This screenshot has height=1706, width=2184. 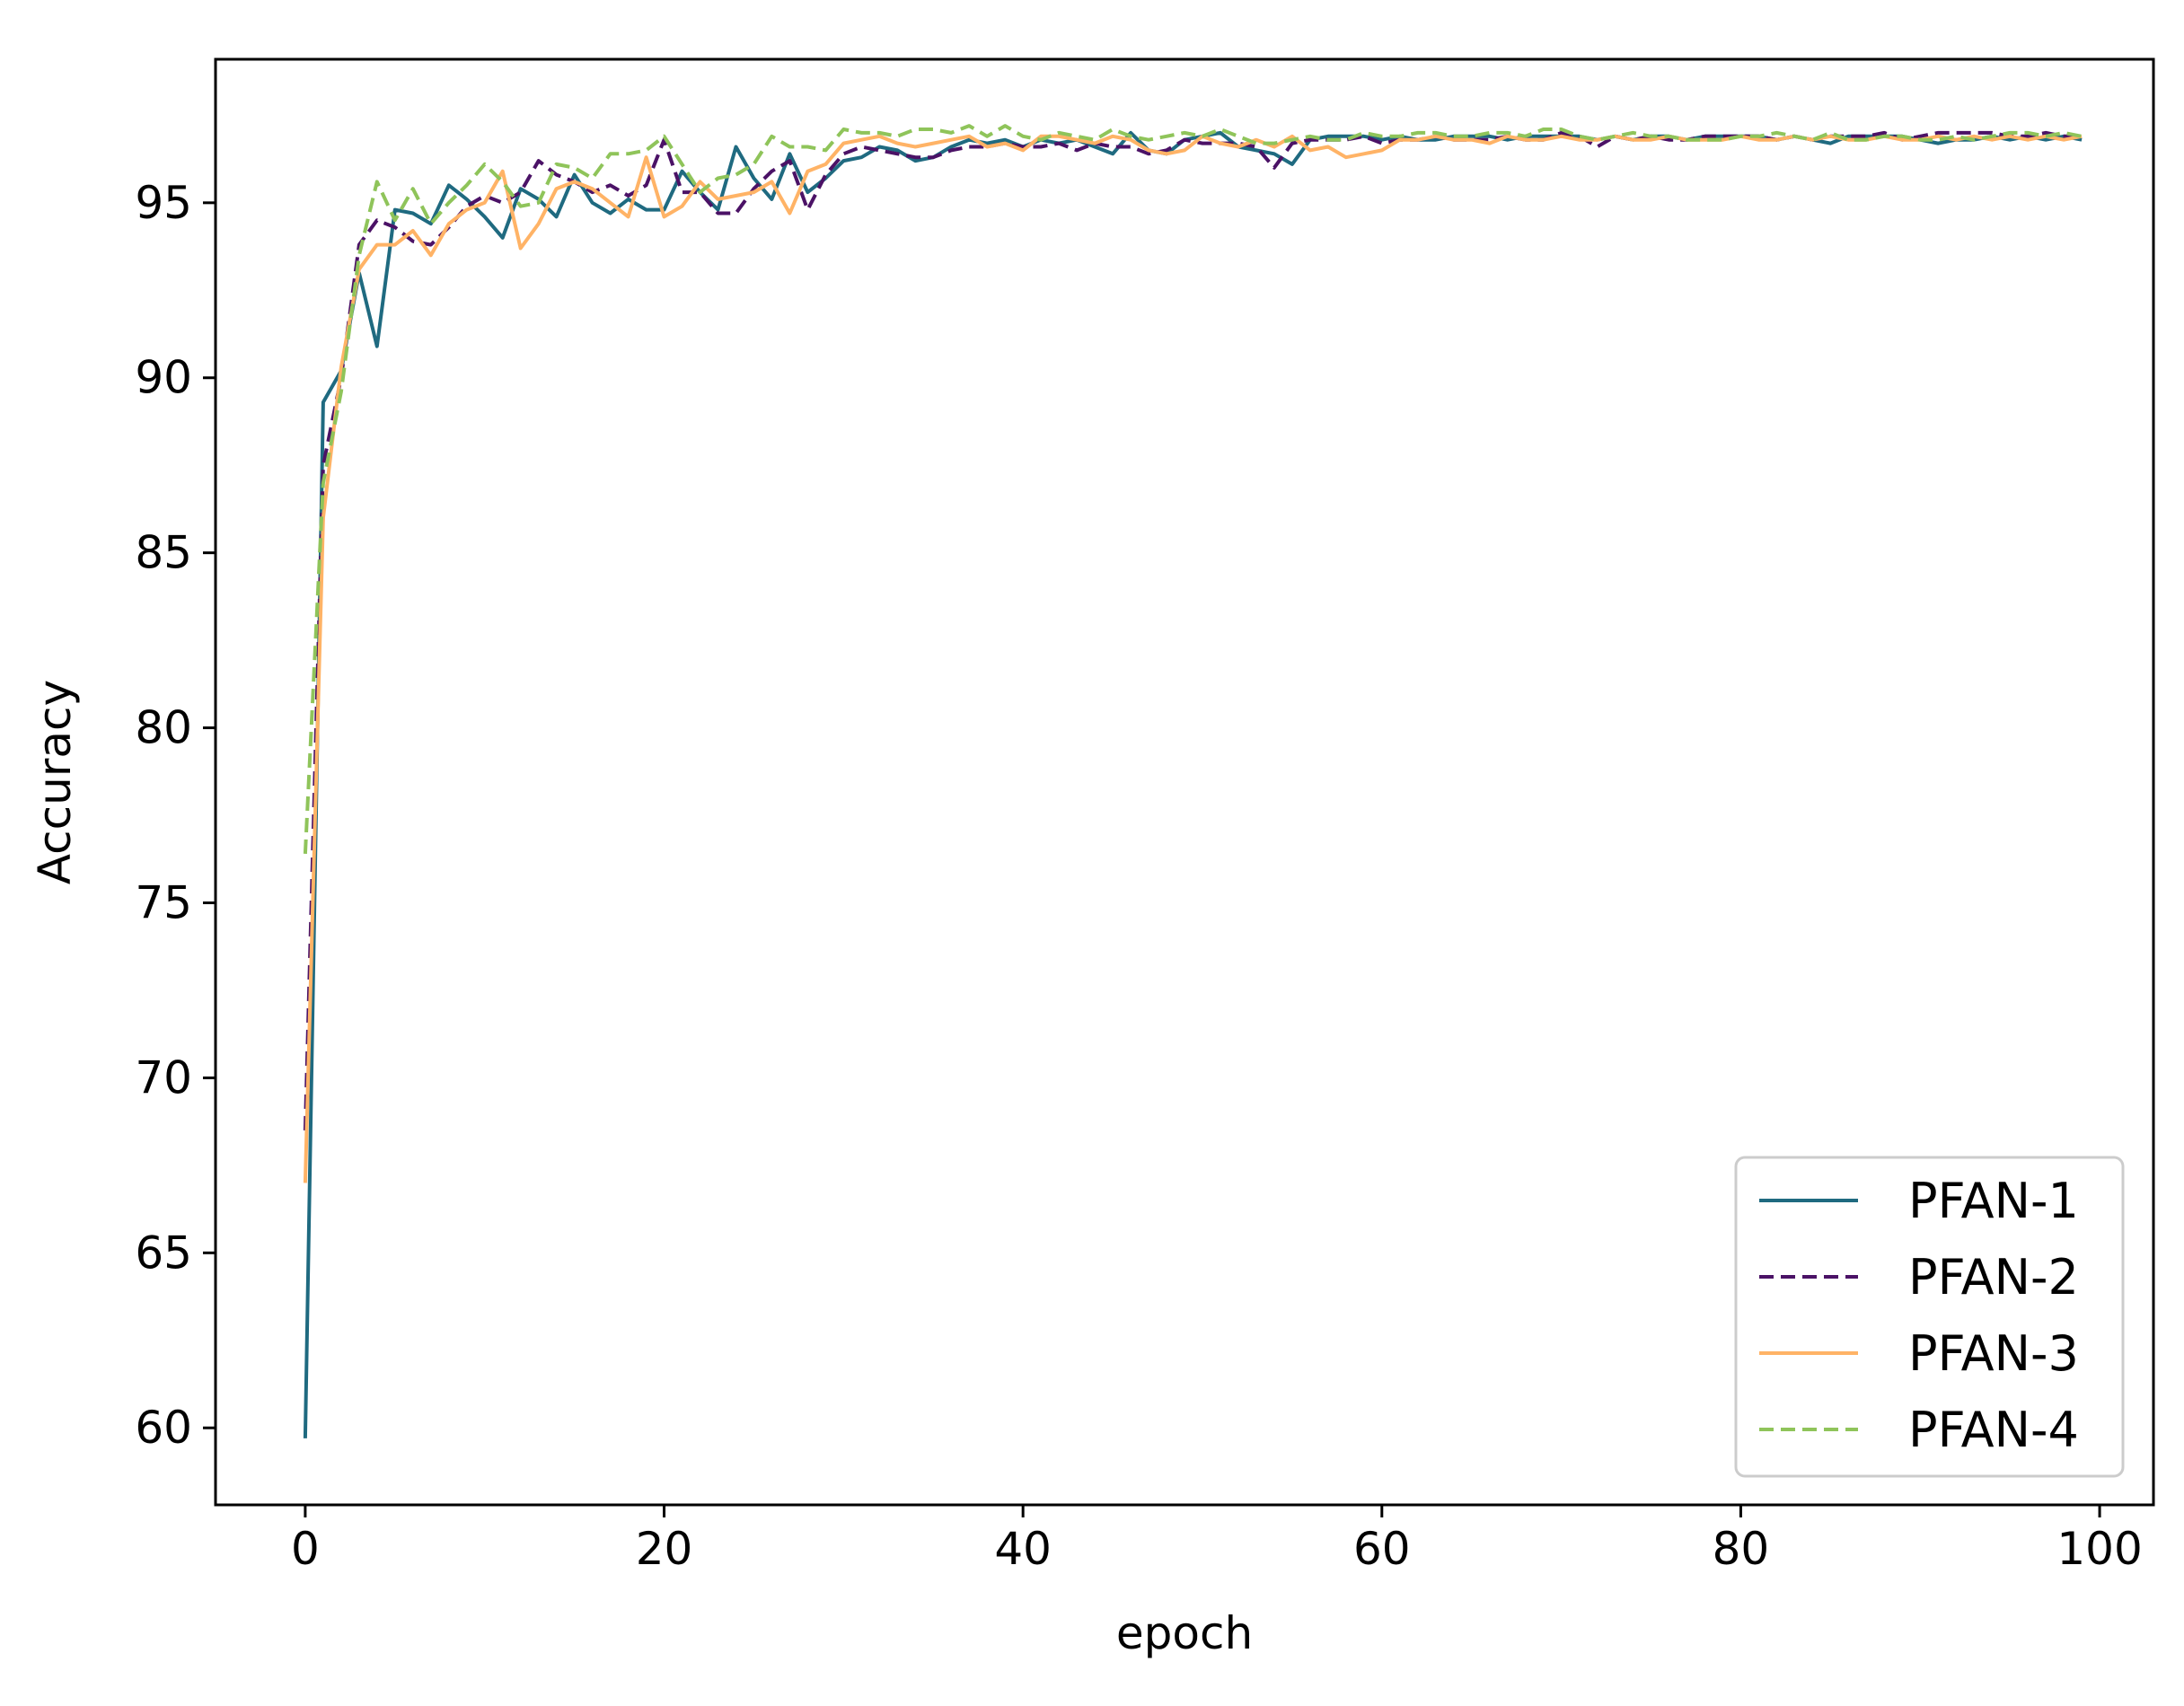 What do you see at coordinates (163, 1428) in the screenshot?
I see `y-tick-label: 60` at bounding box center [163, 1428].